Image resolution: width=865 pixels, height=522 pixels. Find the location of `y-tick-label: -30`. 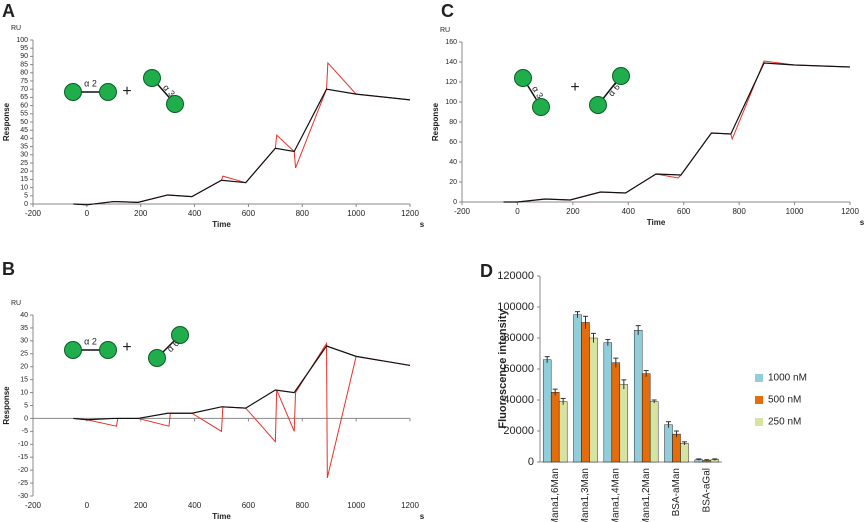

y-tick-label: -30 is located at coordinates (23, 496).